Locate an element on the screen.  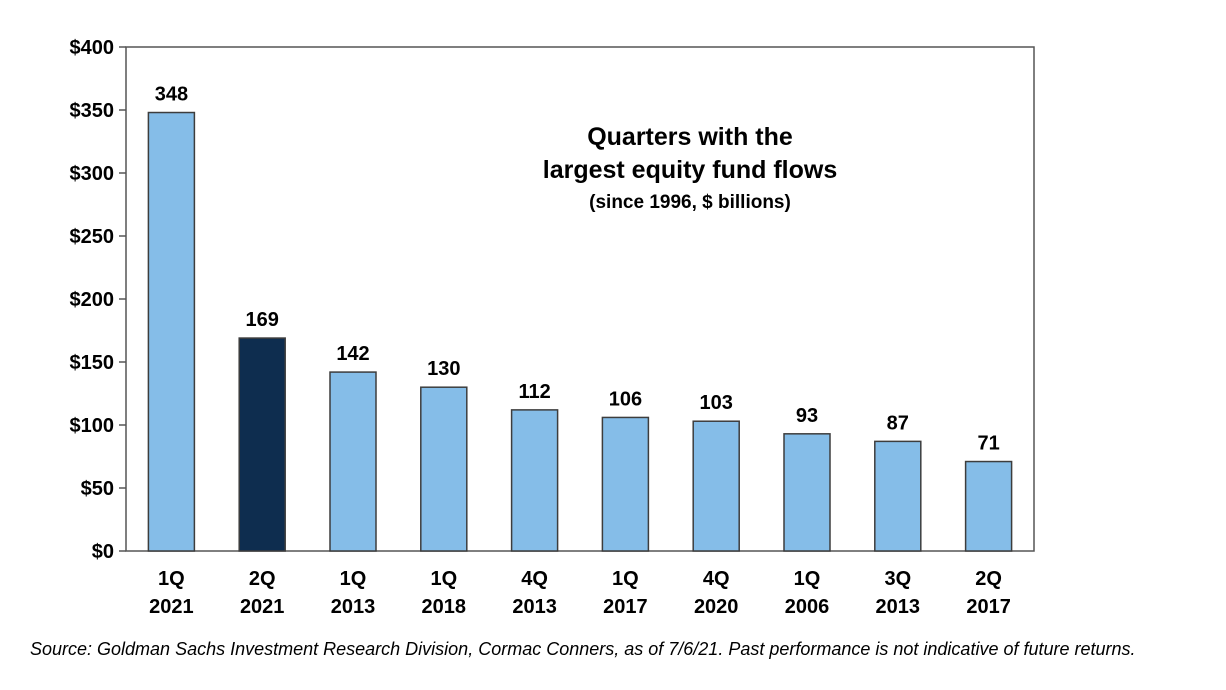
data-label: 112 is located at coordinates (534, 392).